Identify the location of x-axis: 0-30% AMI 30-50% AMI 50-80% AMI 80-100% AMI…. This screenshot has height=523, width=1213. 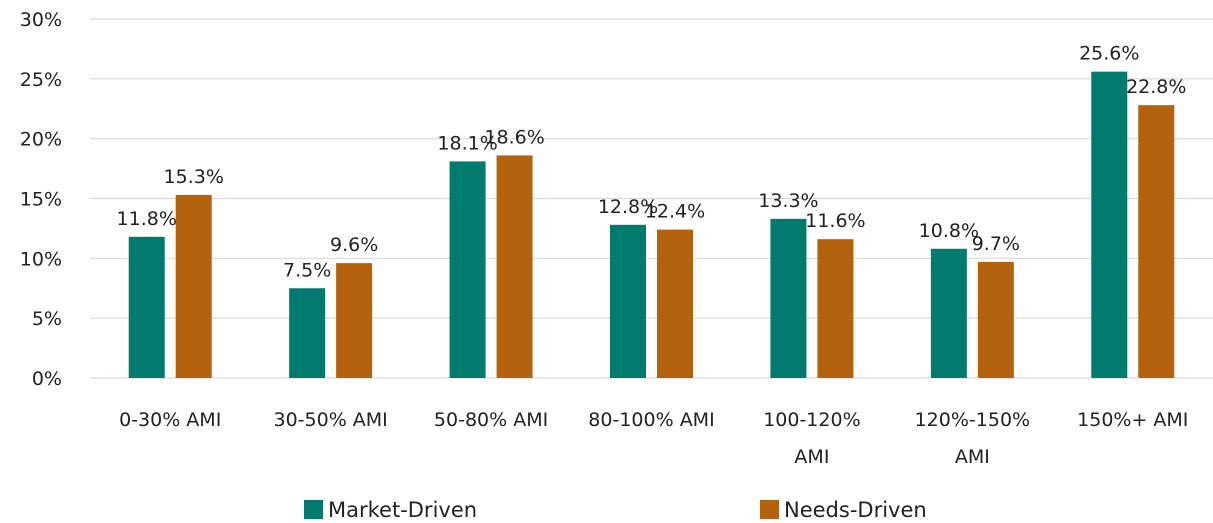
(653, 438).